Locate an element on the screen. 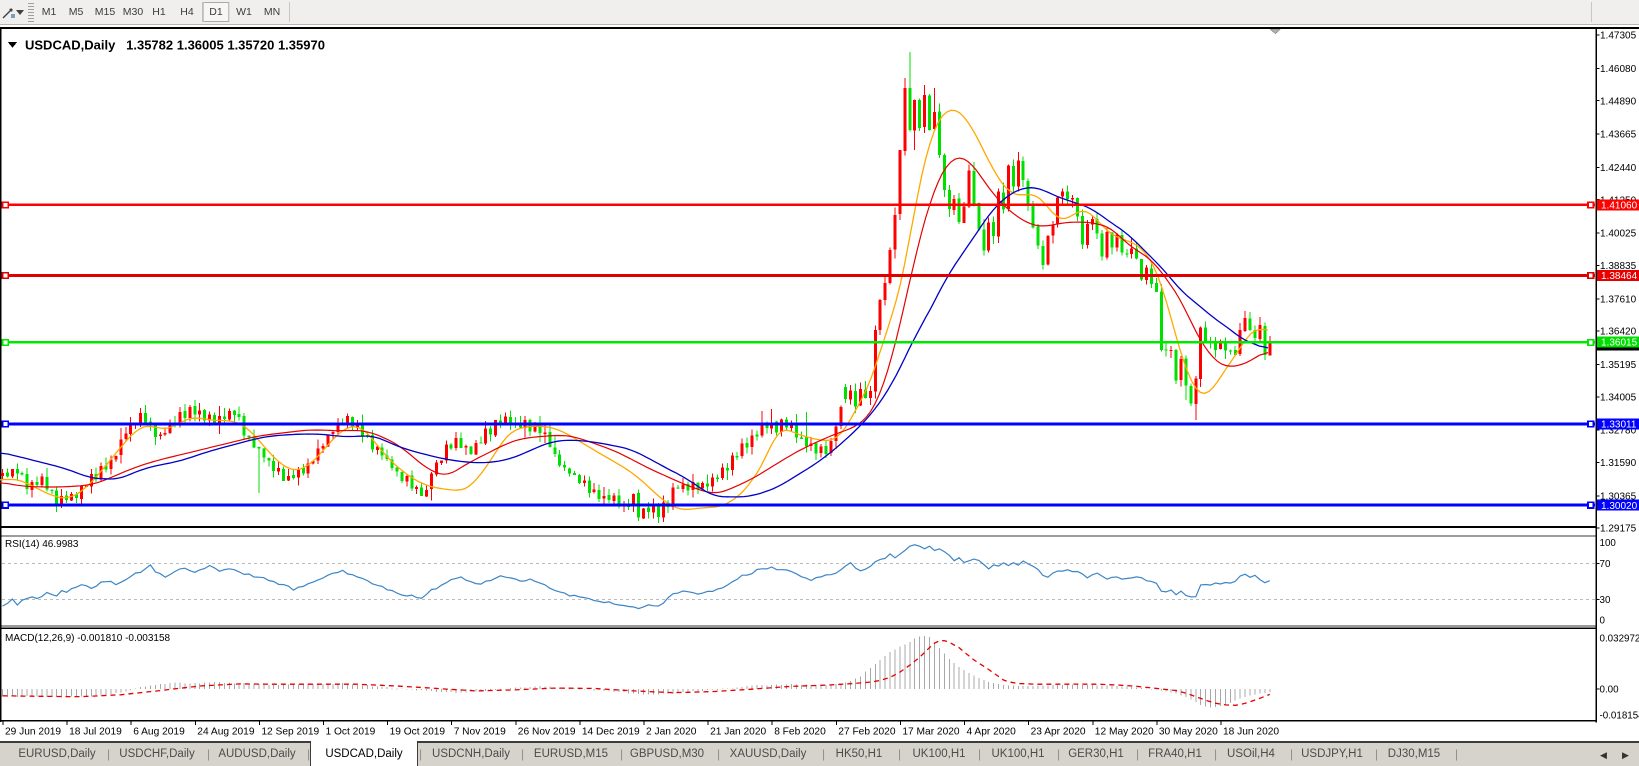  svg-text: 1.35195 is located at coordinates (1618, 365).